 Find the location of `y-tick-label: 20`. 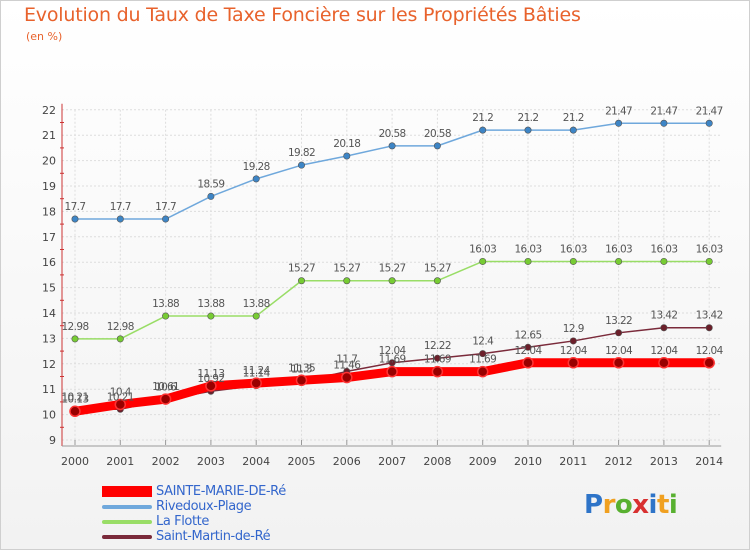

y-tick-label: 20 is located at coordinates (49, 161).